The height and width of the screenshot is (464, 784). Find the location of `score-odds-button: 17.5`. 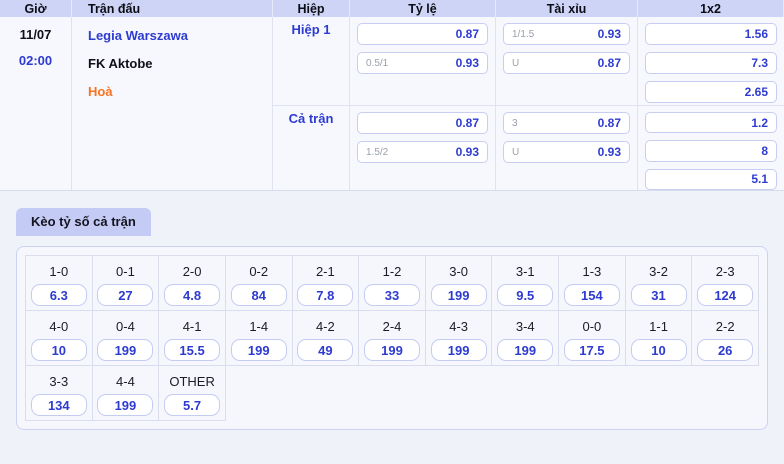

score-odds-button: 17.5 is located at coordinates (591, 350).